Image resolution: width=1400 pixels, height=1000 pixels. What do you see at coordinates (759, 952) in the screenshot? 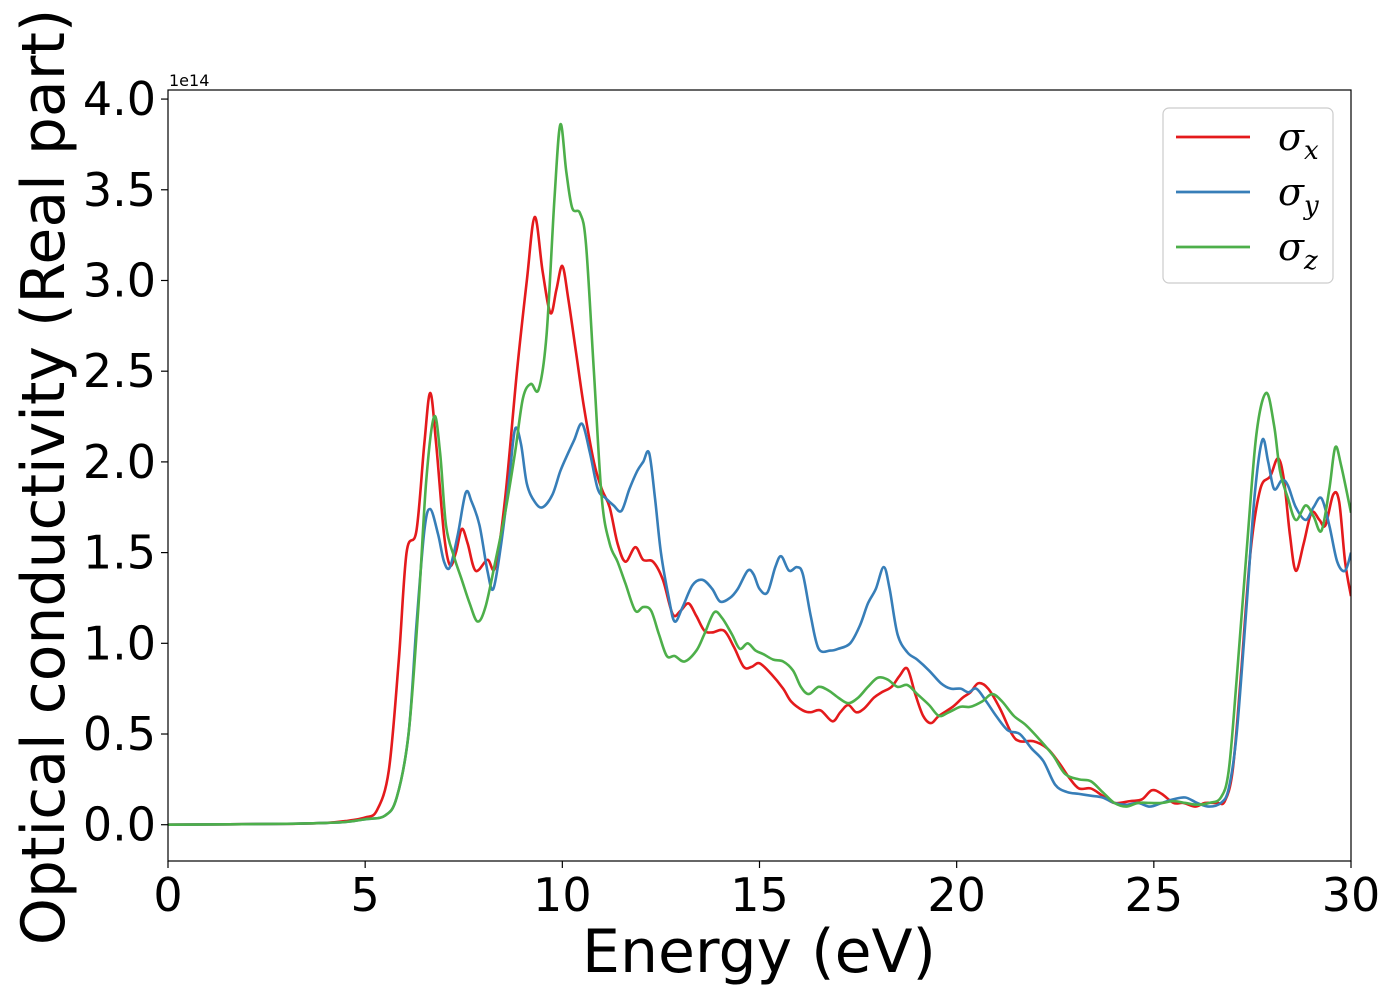
I see `x-axis-label: Energy (eV)` at bounding box center [759, 952].